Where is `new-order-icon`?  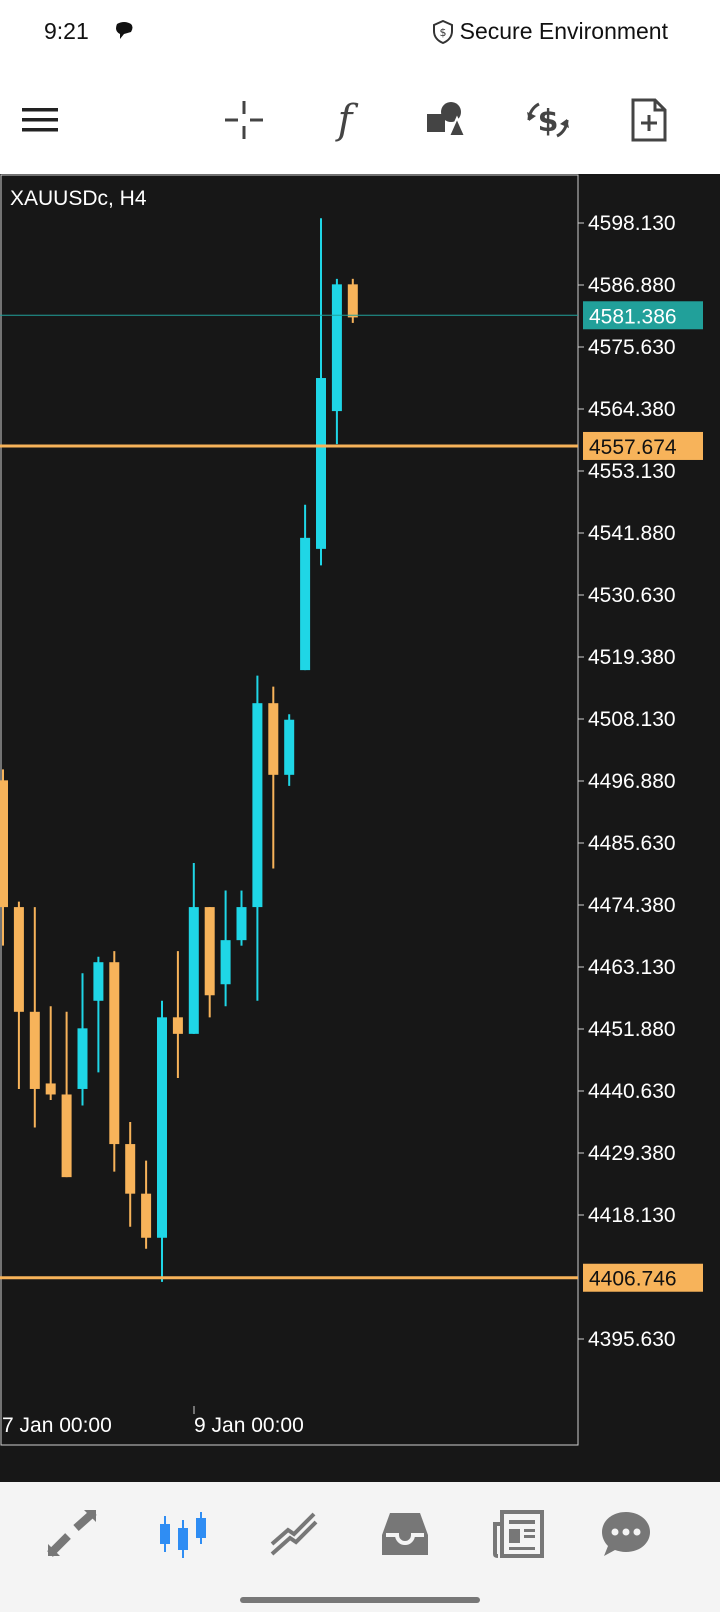 new-order-icon is located at coordinates (649, 120).